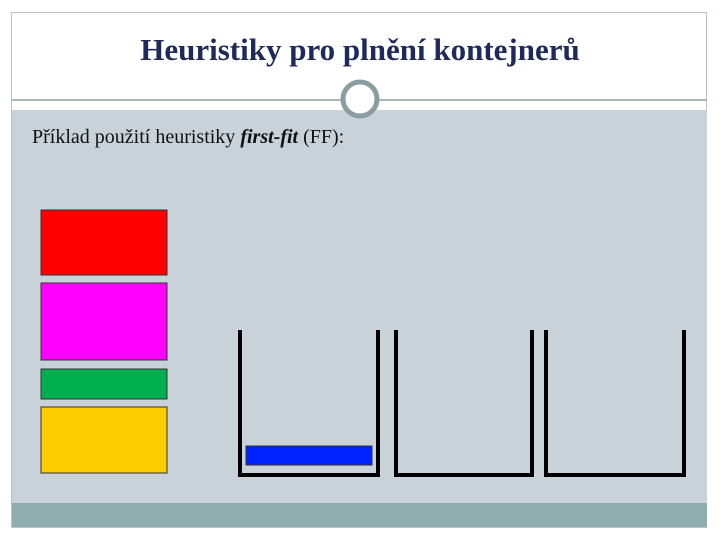 The width and height of the screenshot is (720, 540). What do you see at coordinates (359, 515) in the screenshot?
I see `footer-strip` at bounding box center [359, 515].